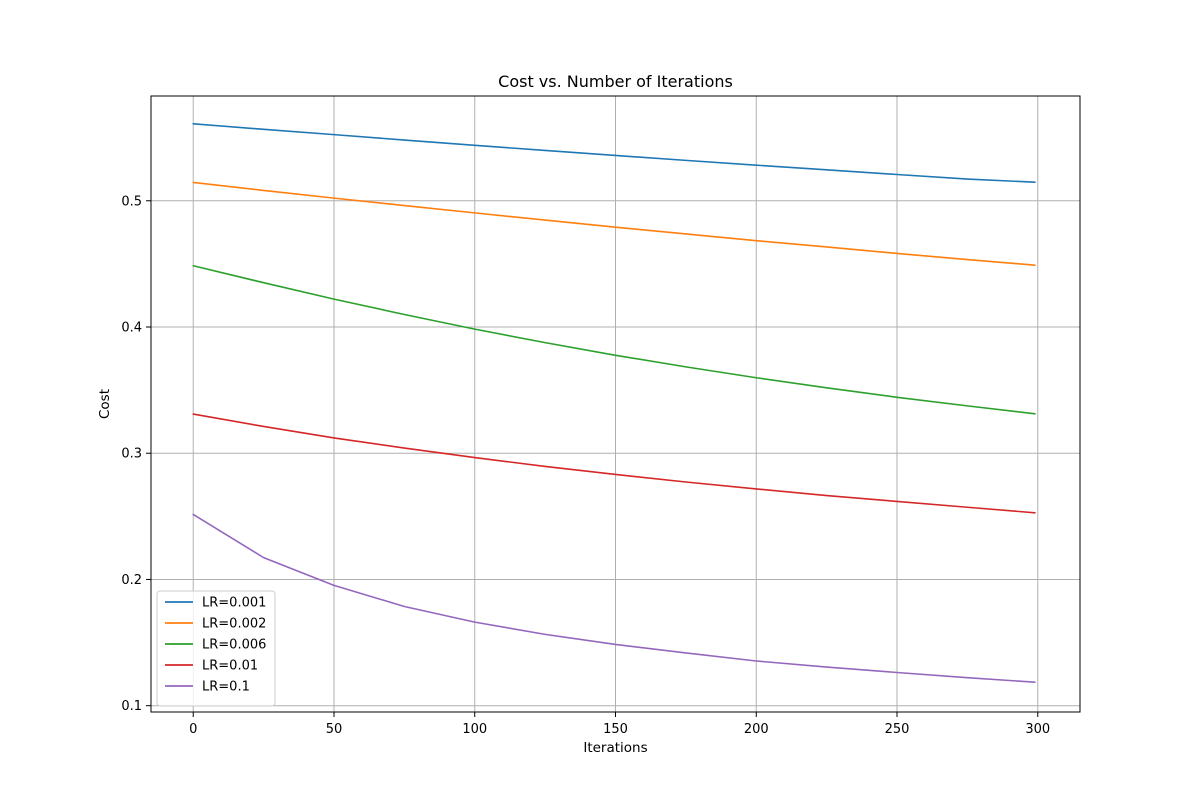  I want to click on x-tick-label: 100, so click(474, 729).